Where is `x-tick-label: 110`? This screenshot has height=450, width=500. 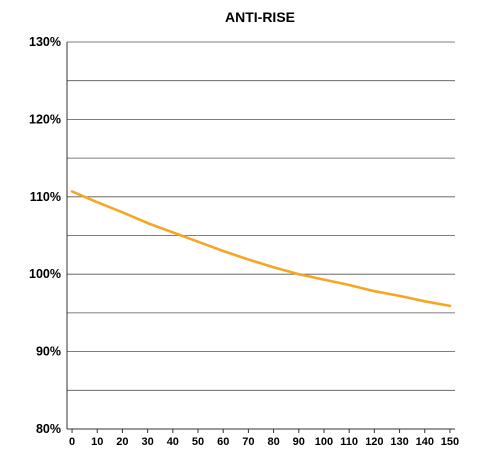 x-tick-label: 110 is located at coordinates (349, 442).